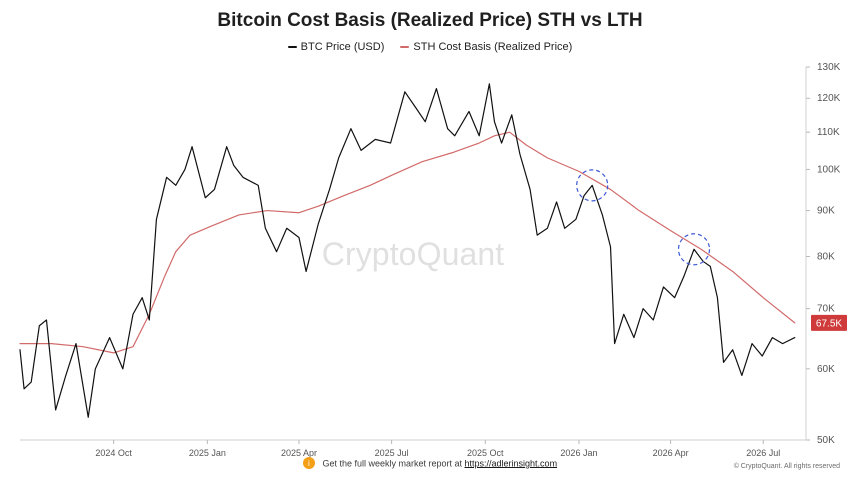 The width and height of the screenshot is (860, 484). Describe the element at coordinates (578, 453) in the screenshot. I see `x-tick-label: 2026 Jan` at that location.